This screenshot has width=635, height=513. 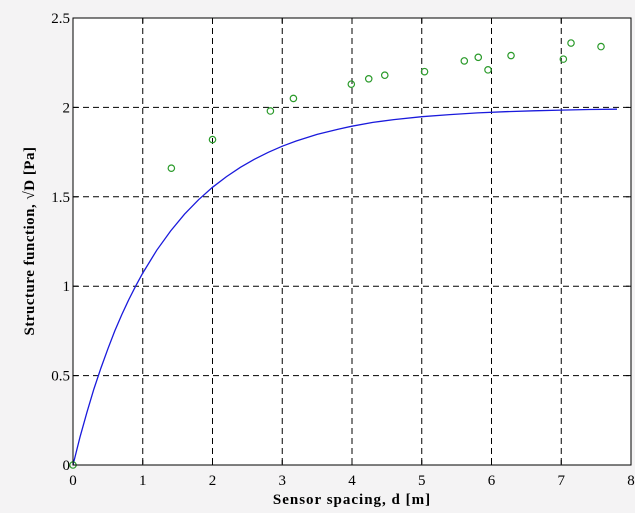 I want to click on x-tick-label: 3, so click(x=283, y=481).